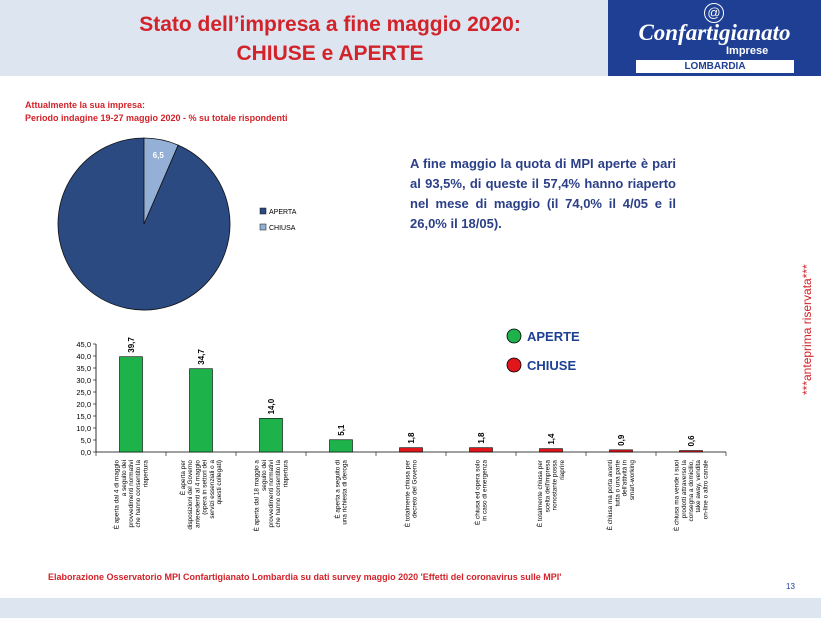 The image size is (821, 618). I want to click on bar-value-label: 0,6, so click(691, 441).